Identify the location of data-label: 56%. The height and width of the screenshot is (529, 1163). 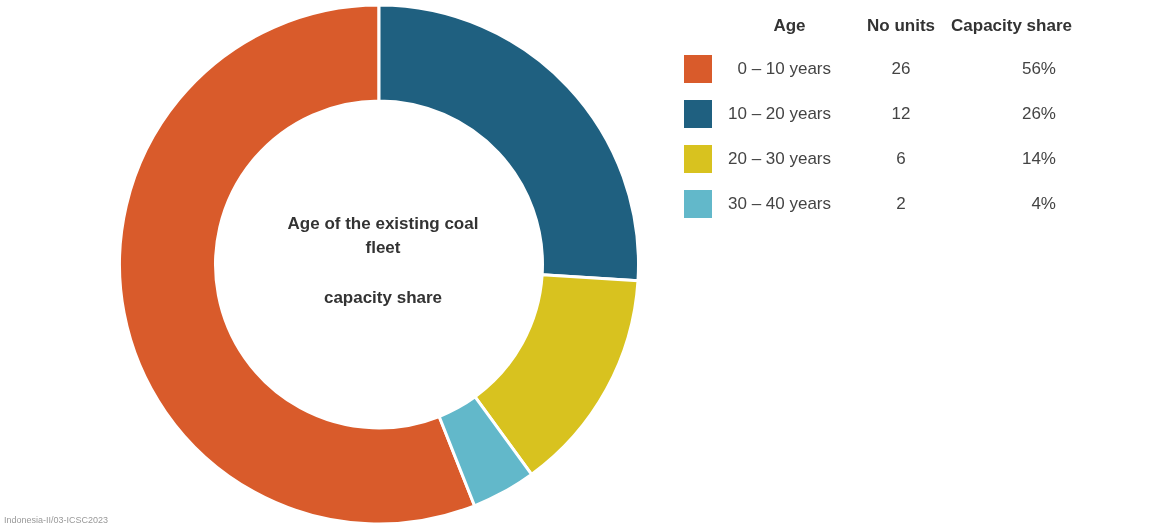
(1038, 68).